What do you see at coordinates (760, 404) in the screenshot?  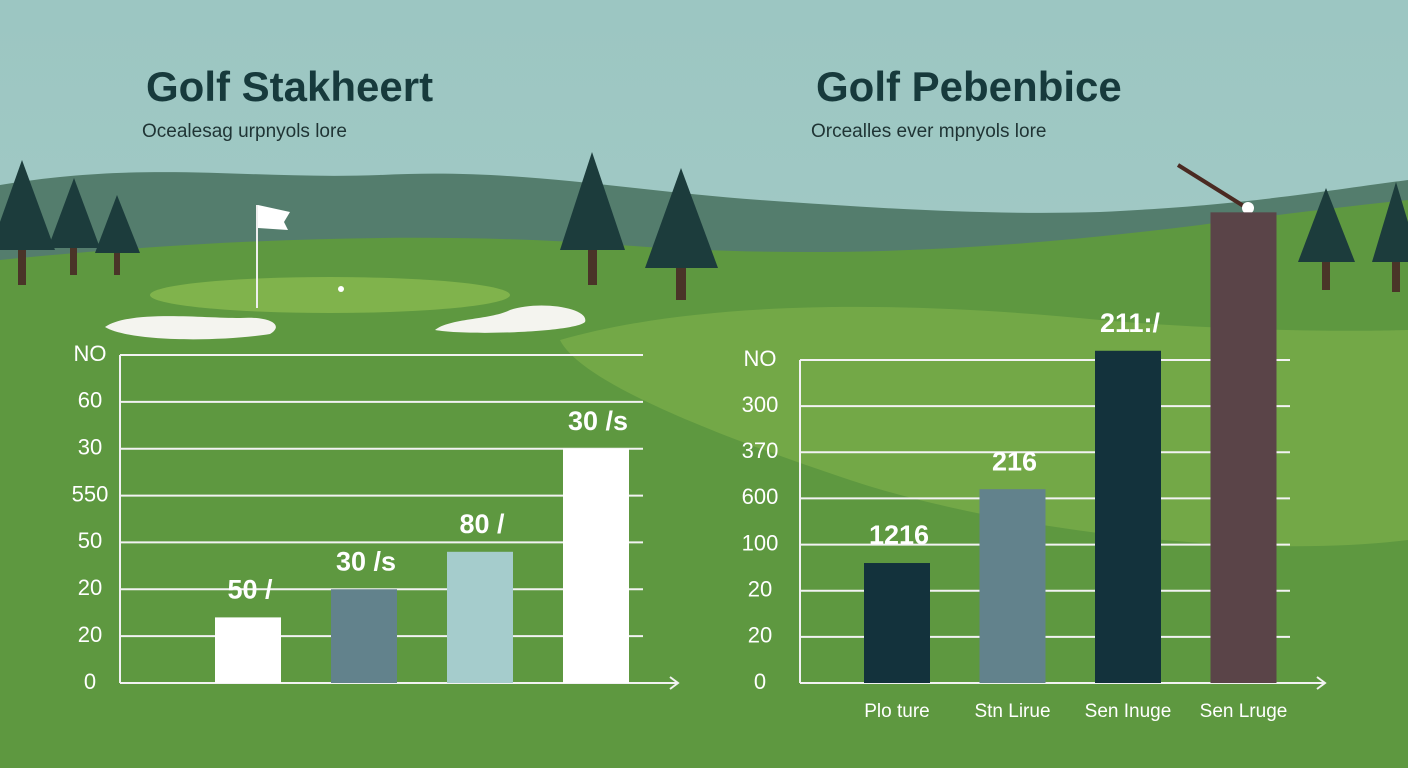 I see `y-tick-label: 300` at bounding box center [760, 404].